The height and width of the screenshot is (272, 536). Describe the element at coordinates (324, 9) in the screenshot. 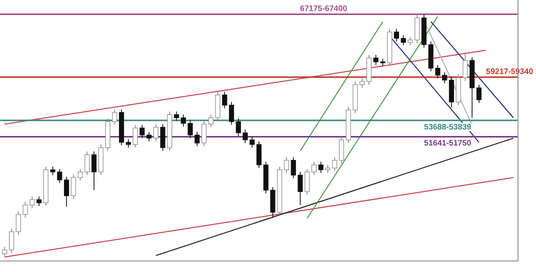

I see `text: 67175-67400` at that location.